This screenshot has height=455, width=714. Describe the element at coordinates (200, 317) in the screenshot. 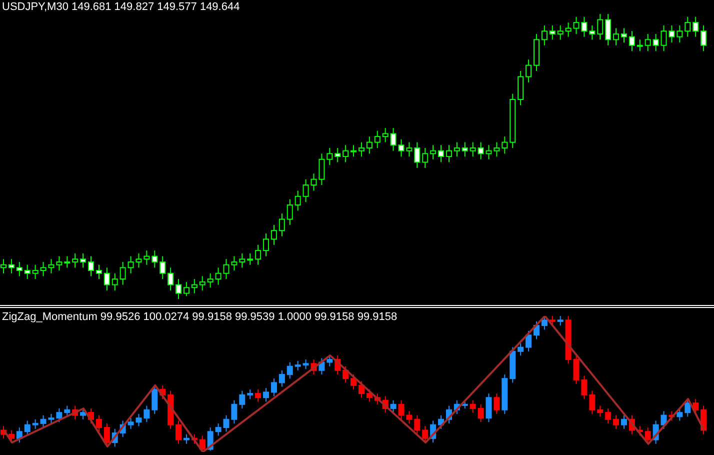

I see `chart-title: ZigZag_Momentum 99.9526 100.0274 99.9158 99.9539 1.0000 99.9158 99.9158` at that location.